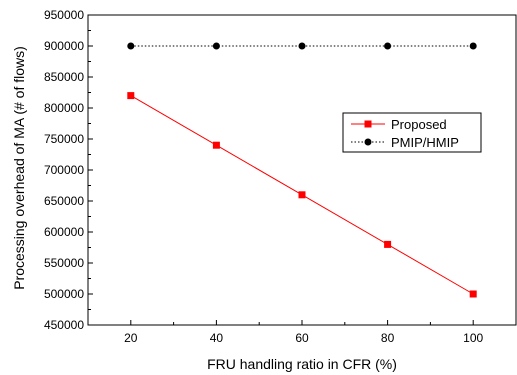  I want to click on y-tick-label: 450000, so click(64, 325).